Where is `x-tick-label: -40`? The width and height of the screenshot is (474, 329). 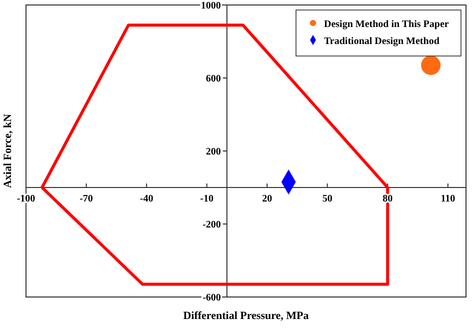 x-tick-label: -40 is located at coordinates (147, 199).